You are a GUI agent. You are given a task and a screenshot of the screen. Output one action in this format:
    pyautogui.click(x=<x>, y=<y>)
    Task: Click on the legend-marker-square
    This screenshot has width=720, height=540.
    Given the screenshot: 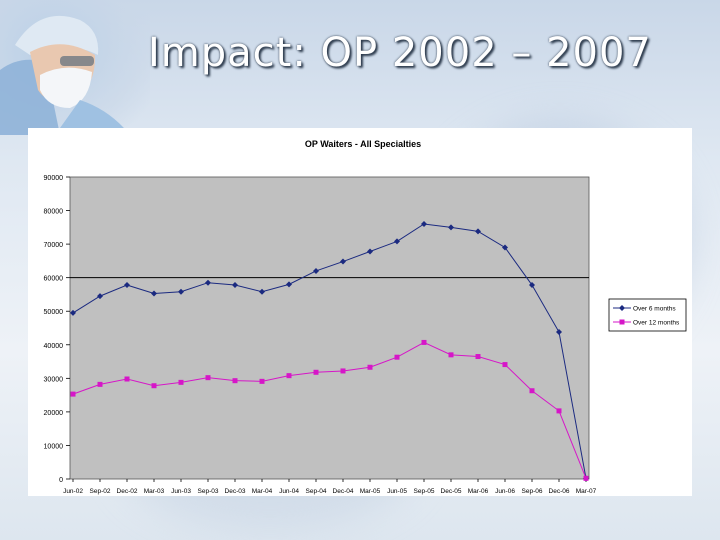 What is the action you would take?
    pyautogui.click(x=622, y=322)
    